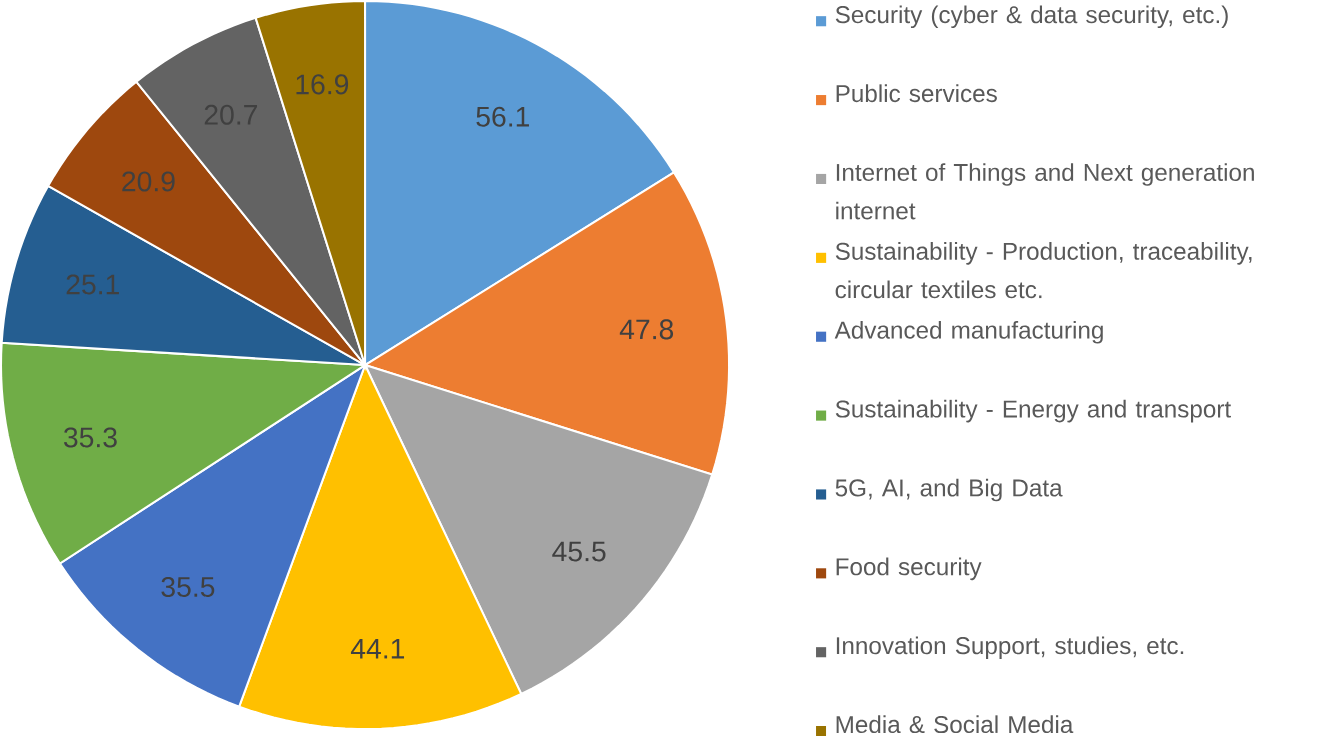  I want to click on data-label: 47.8, so click(646, 329).